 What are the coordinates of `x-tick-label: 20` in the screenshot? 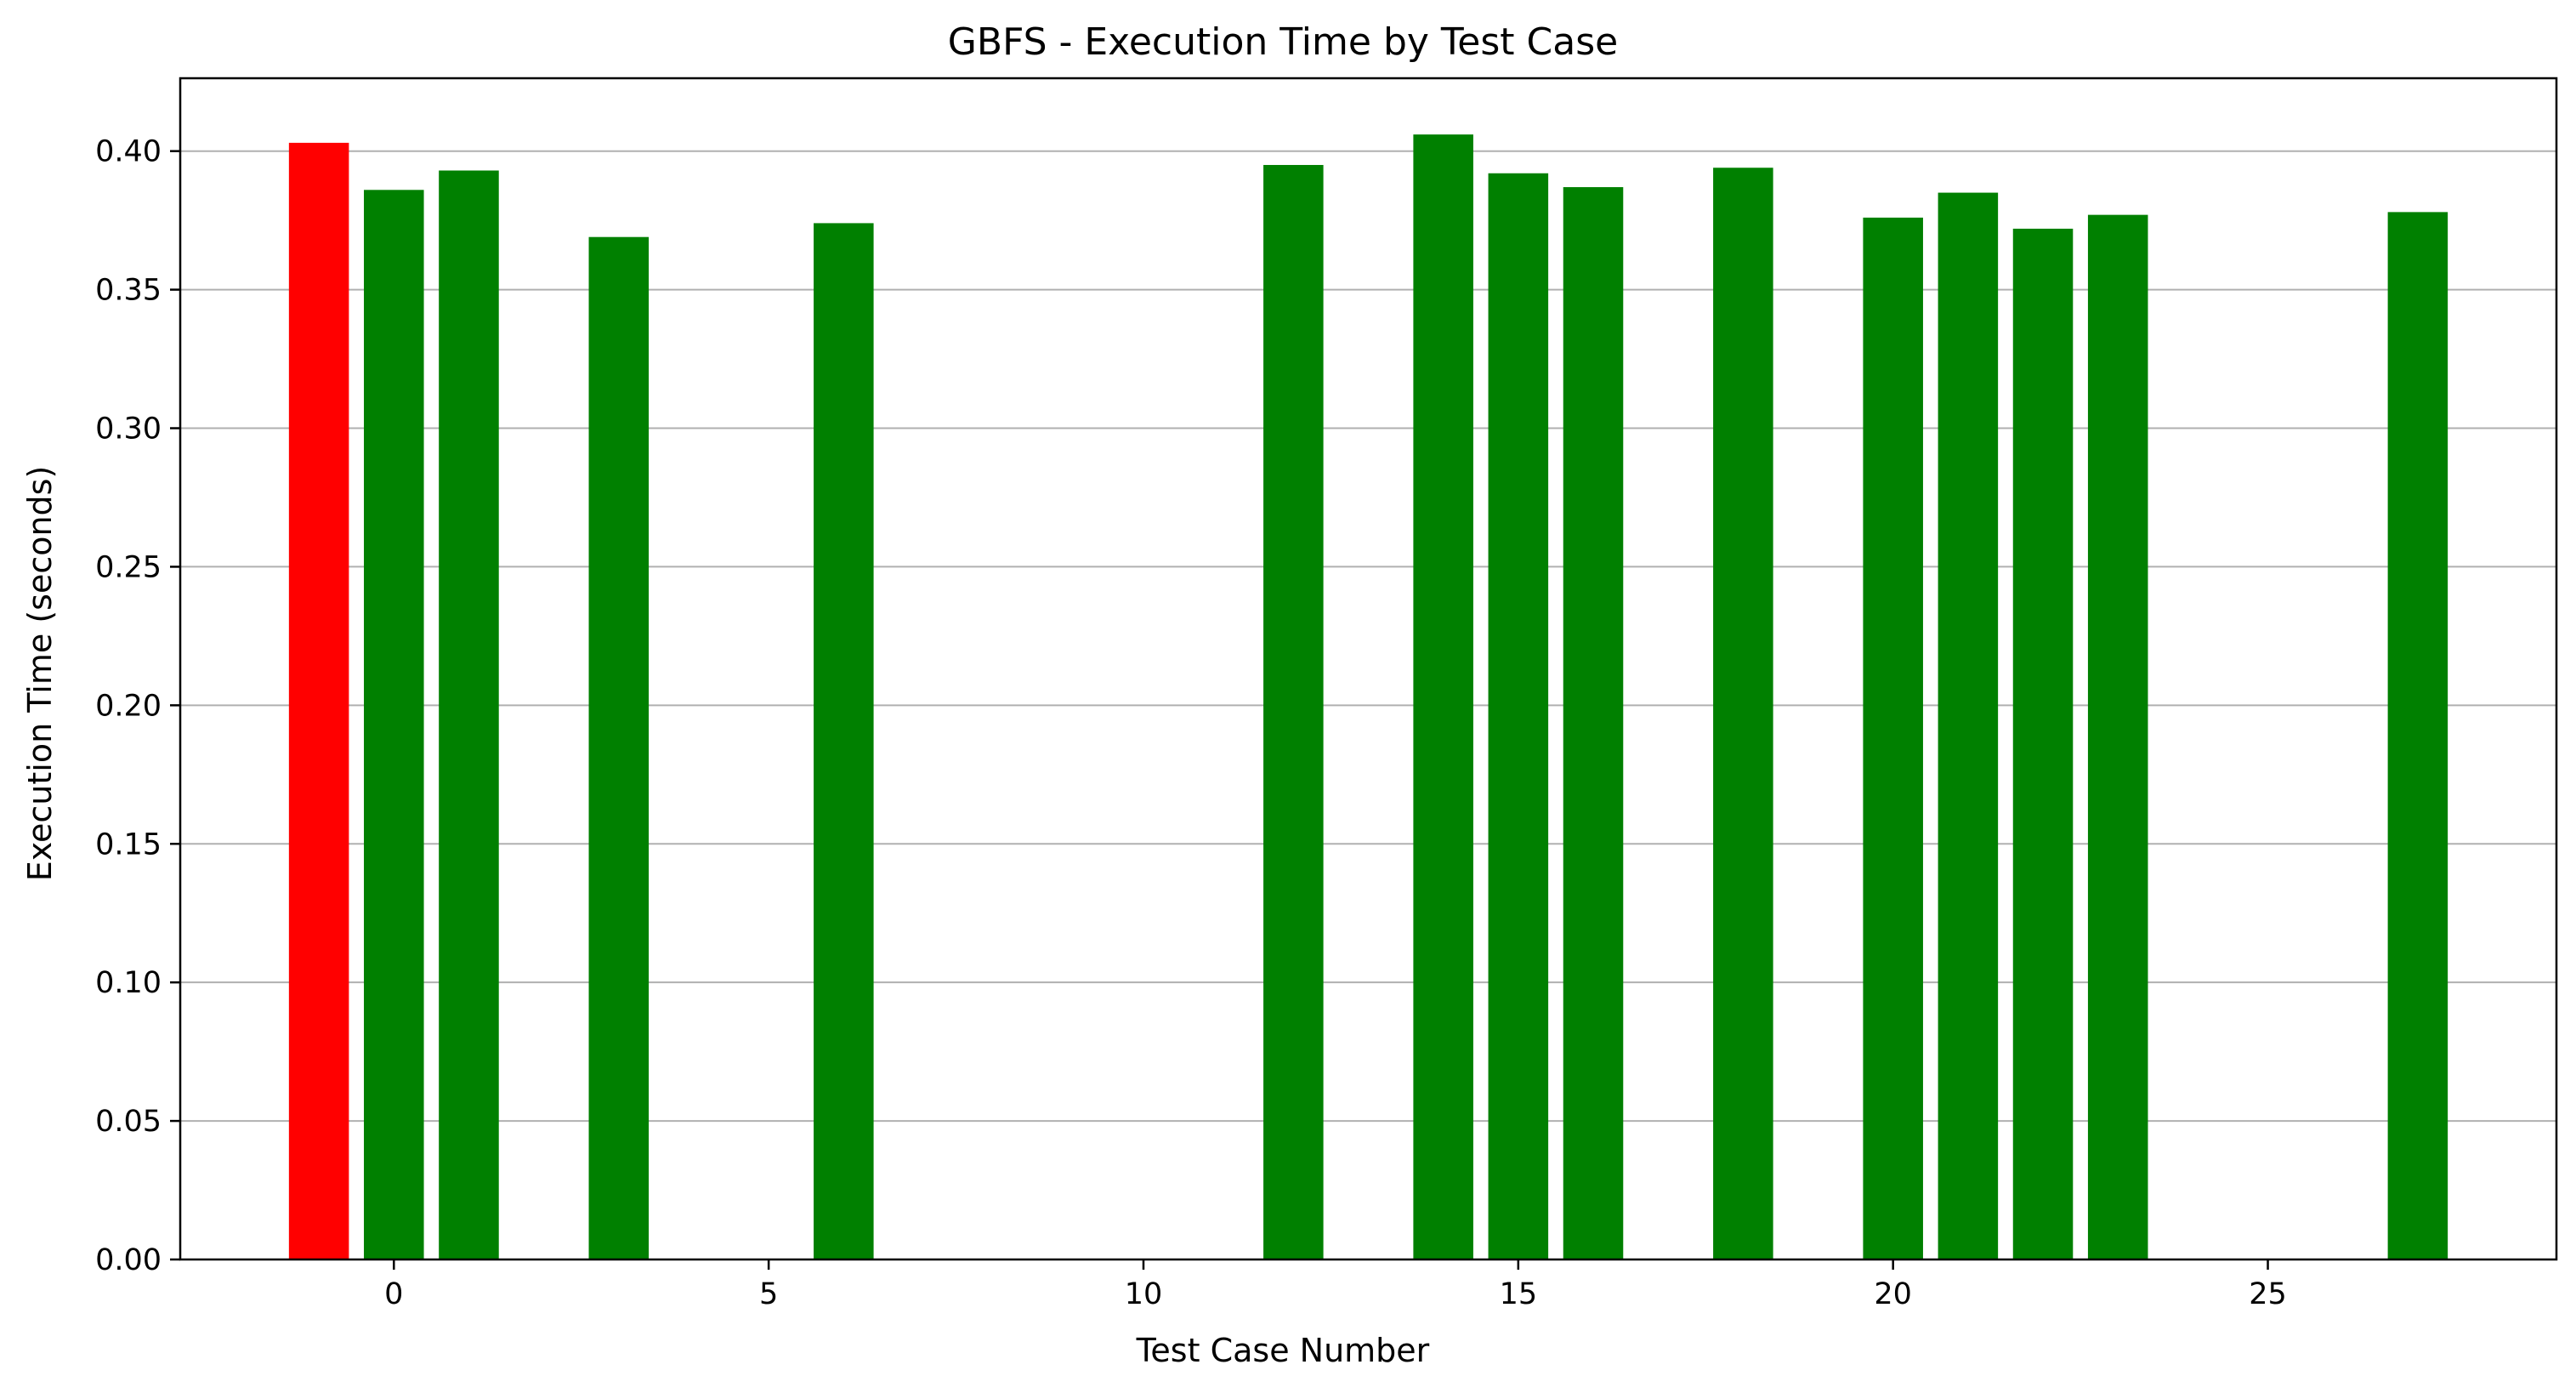 It's located at (1893, 1294).